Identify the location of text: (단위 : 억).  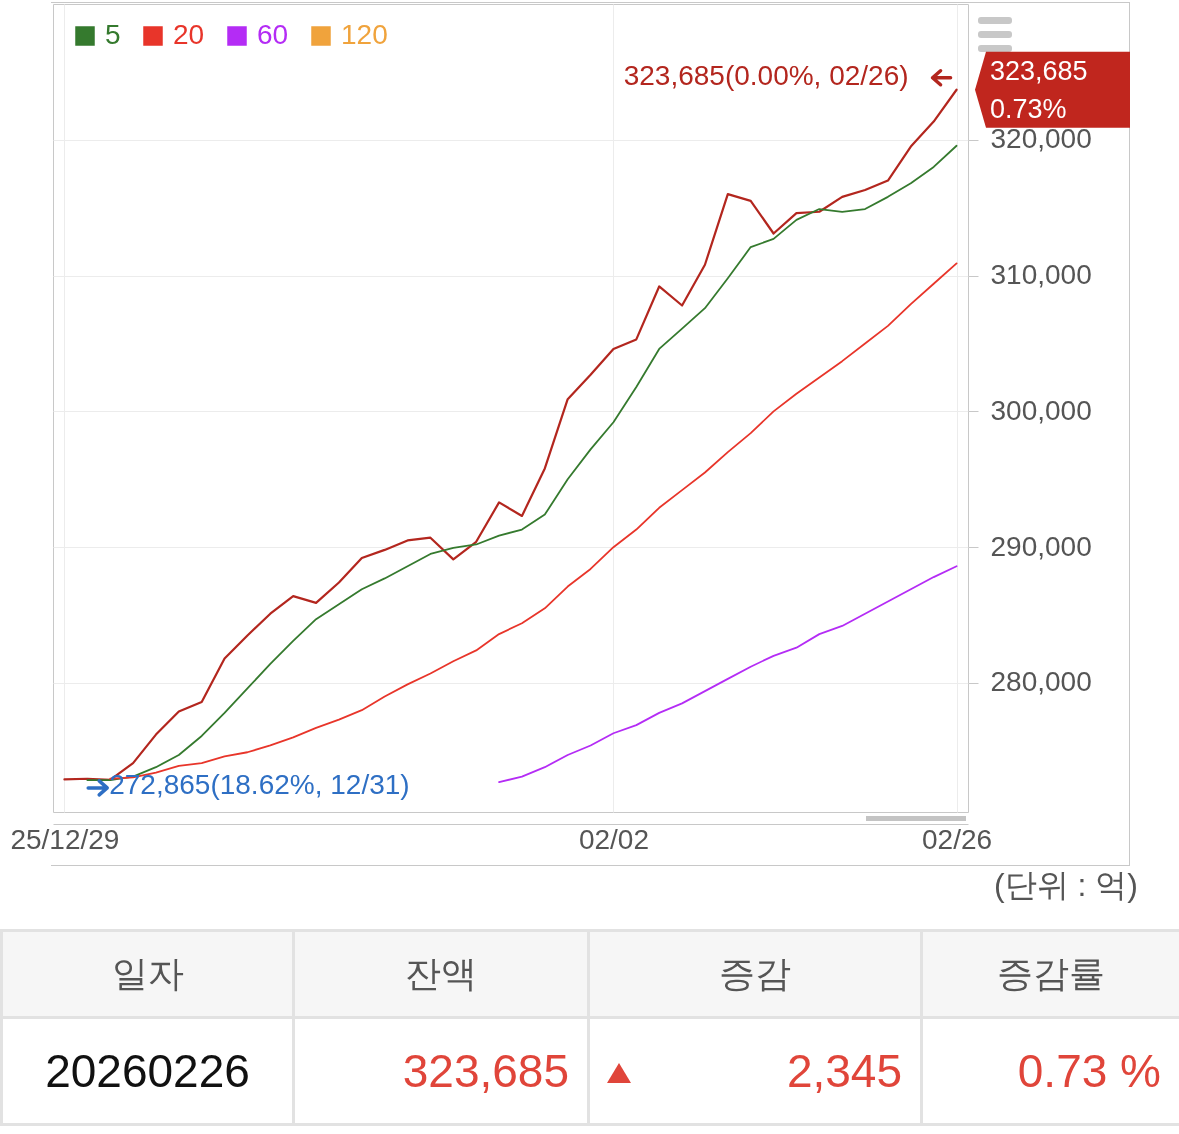
(1066, 885).